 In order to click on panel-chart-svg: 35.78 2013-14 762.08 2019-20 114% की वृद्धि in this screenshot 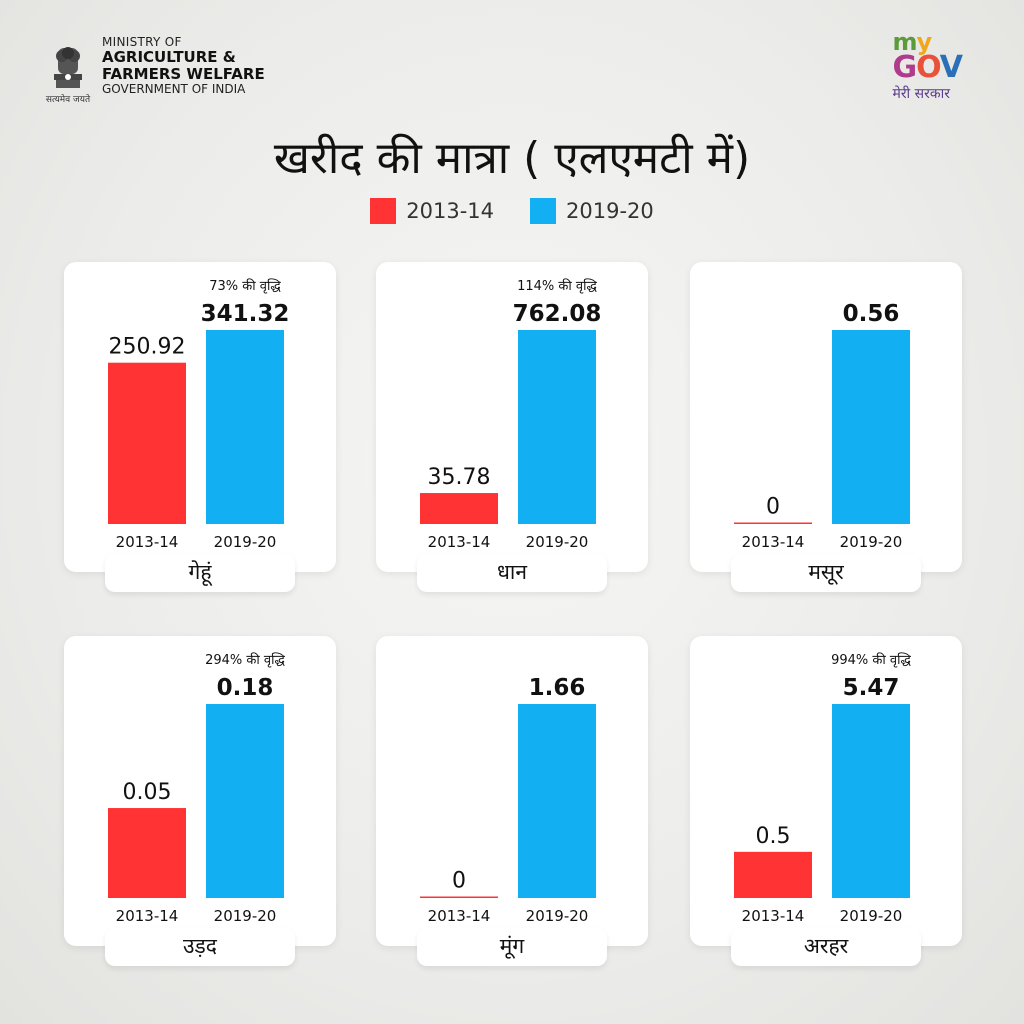, I will do `click(511, 414)`.